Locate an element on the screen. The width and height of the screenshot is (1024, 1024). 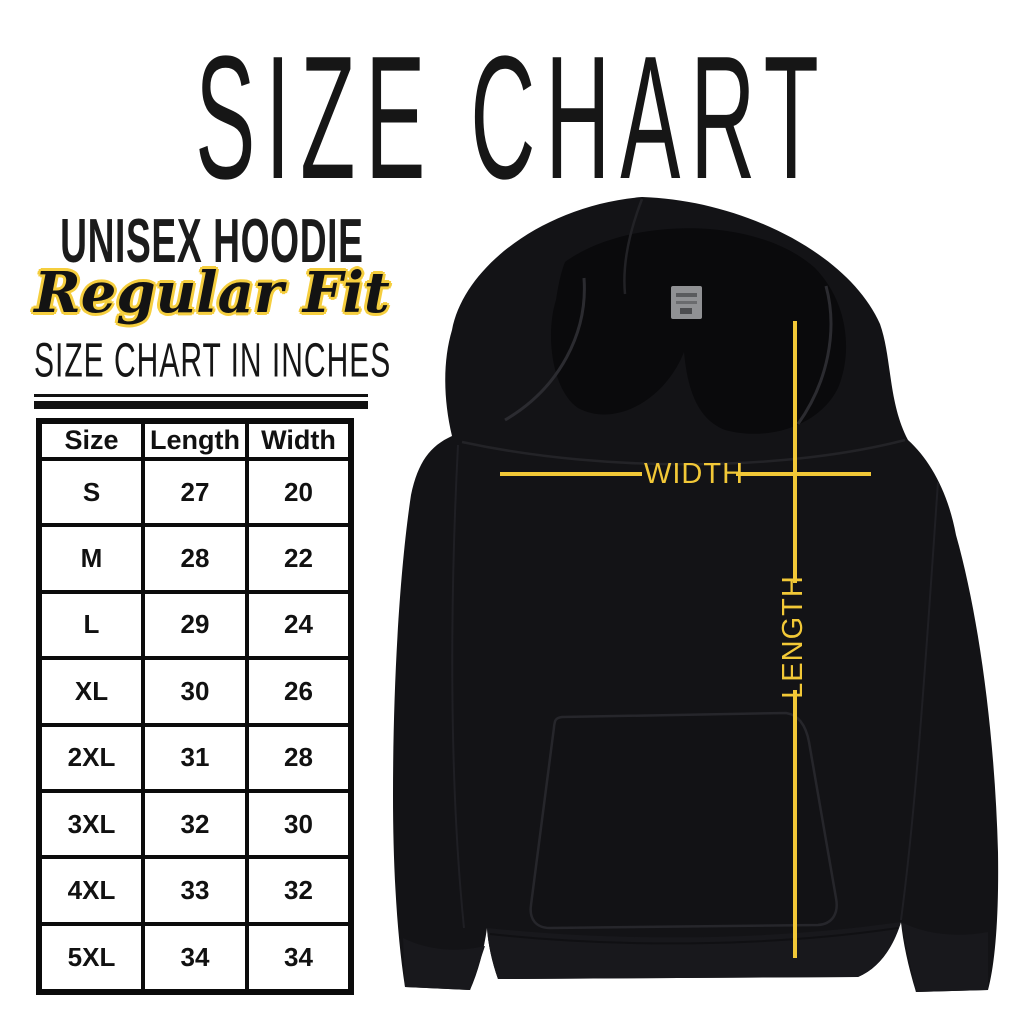
product-name: UNISEX HOODIE is located at coordinates (212, 241).